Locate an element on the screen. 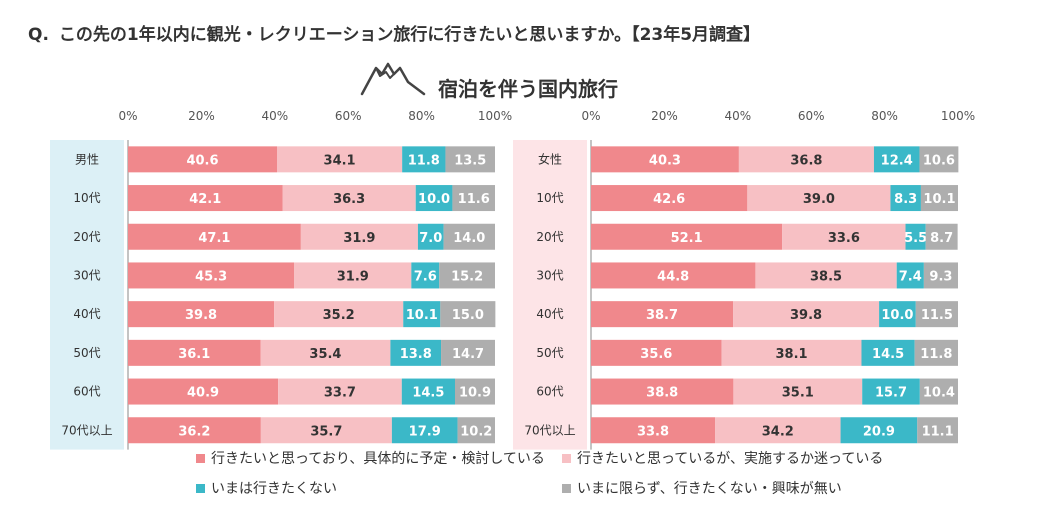  legend-item-2: 行きたいと思っているが、実施するか迷っている is located at coordinates (722, 458).